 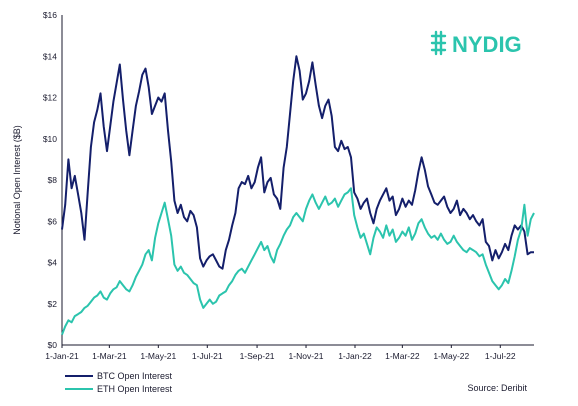 What do you see at coordinates (207, 356) in the screenshot?
I see `x-tick-label: 1-Jul-21` at bounding box center [207, 356].